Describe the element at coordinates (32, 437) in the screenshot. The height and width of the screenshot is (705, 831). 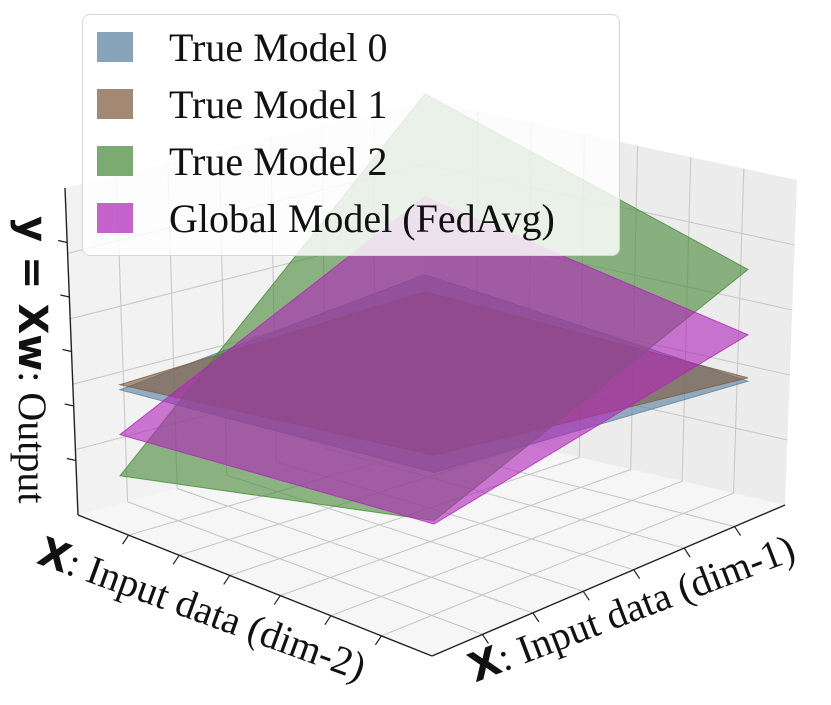
I see `y-axis-label-text: : Output` at that location.